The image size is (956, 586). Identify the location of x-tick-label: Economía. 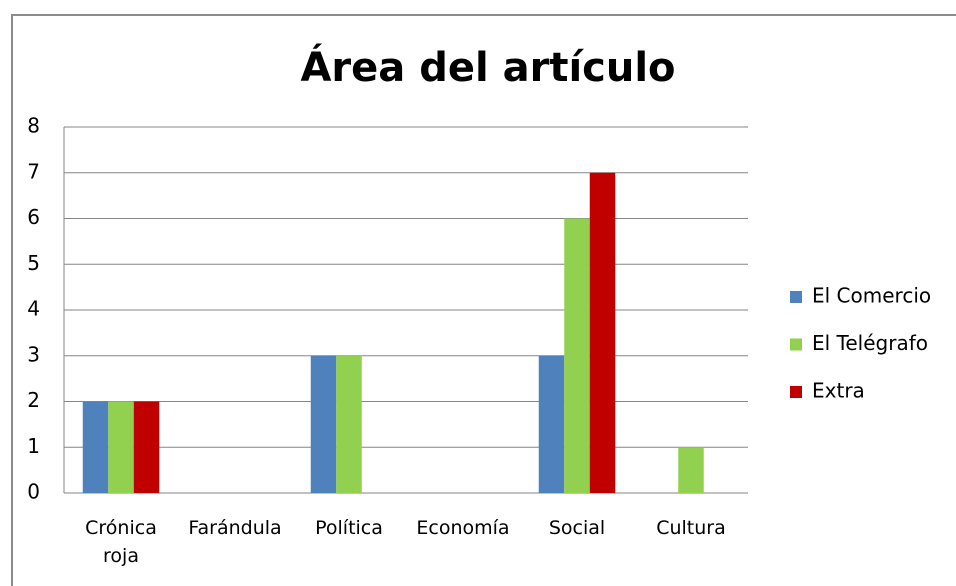
(463, 528).